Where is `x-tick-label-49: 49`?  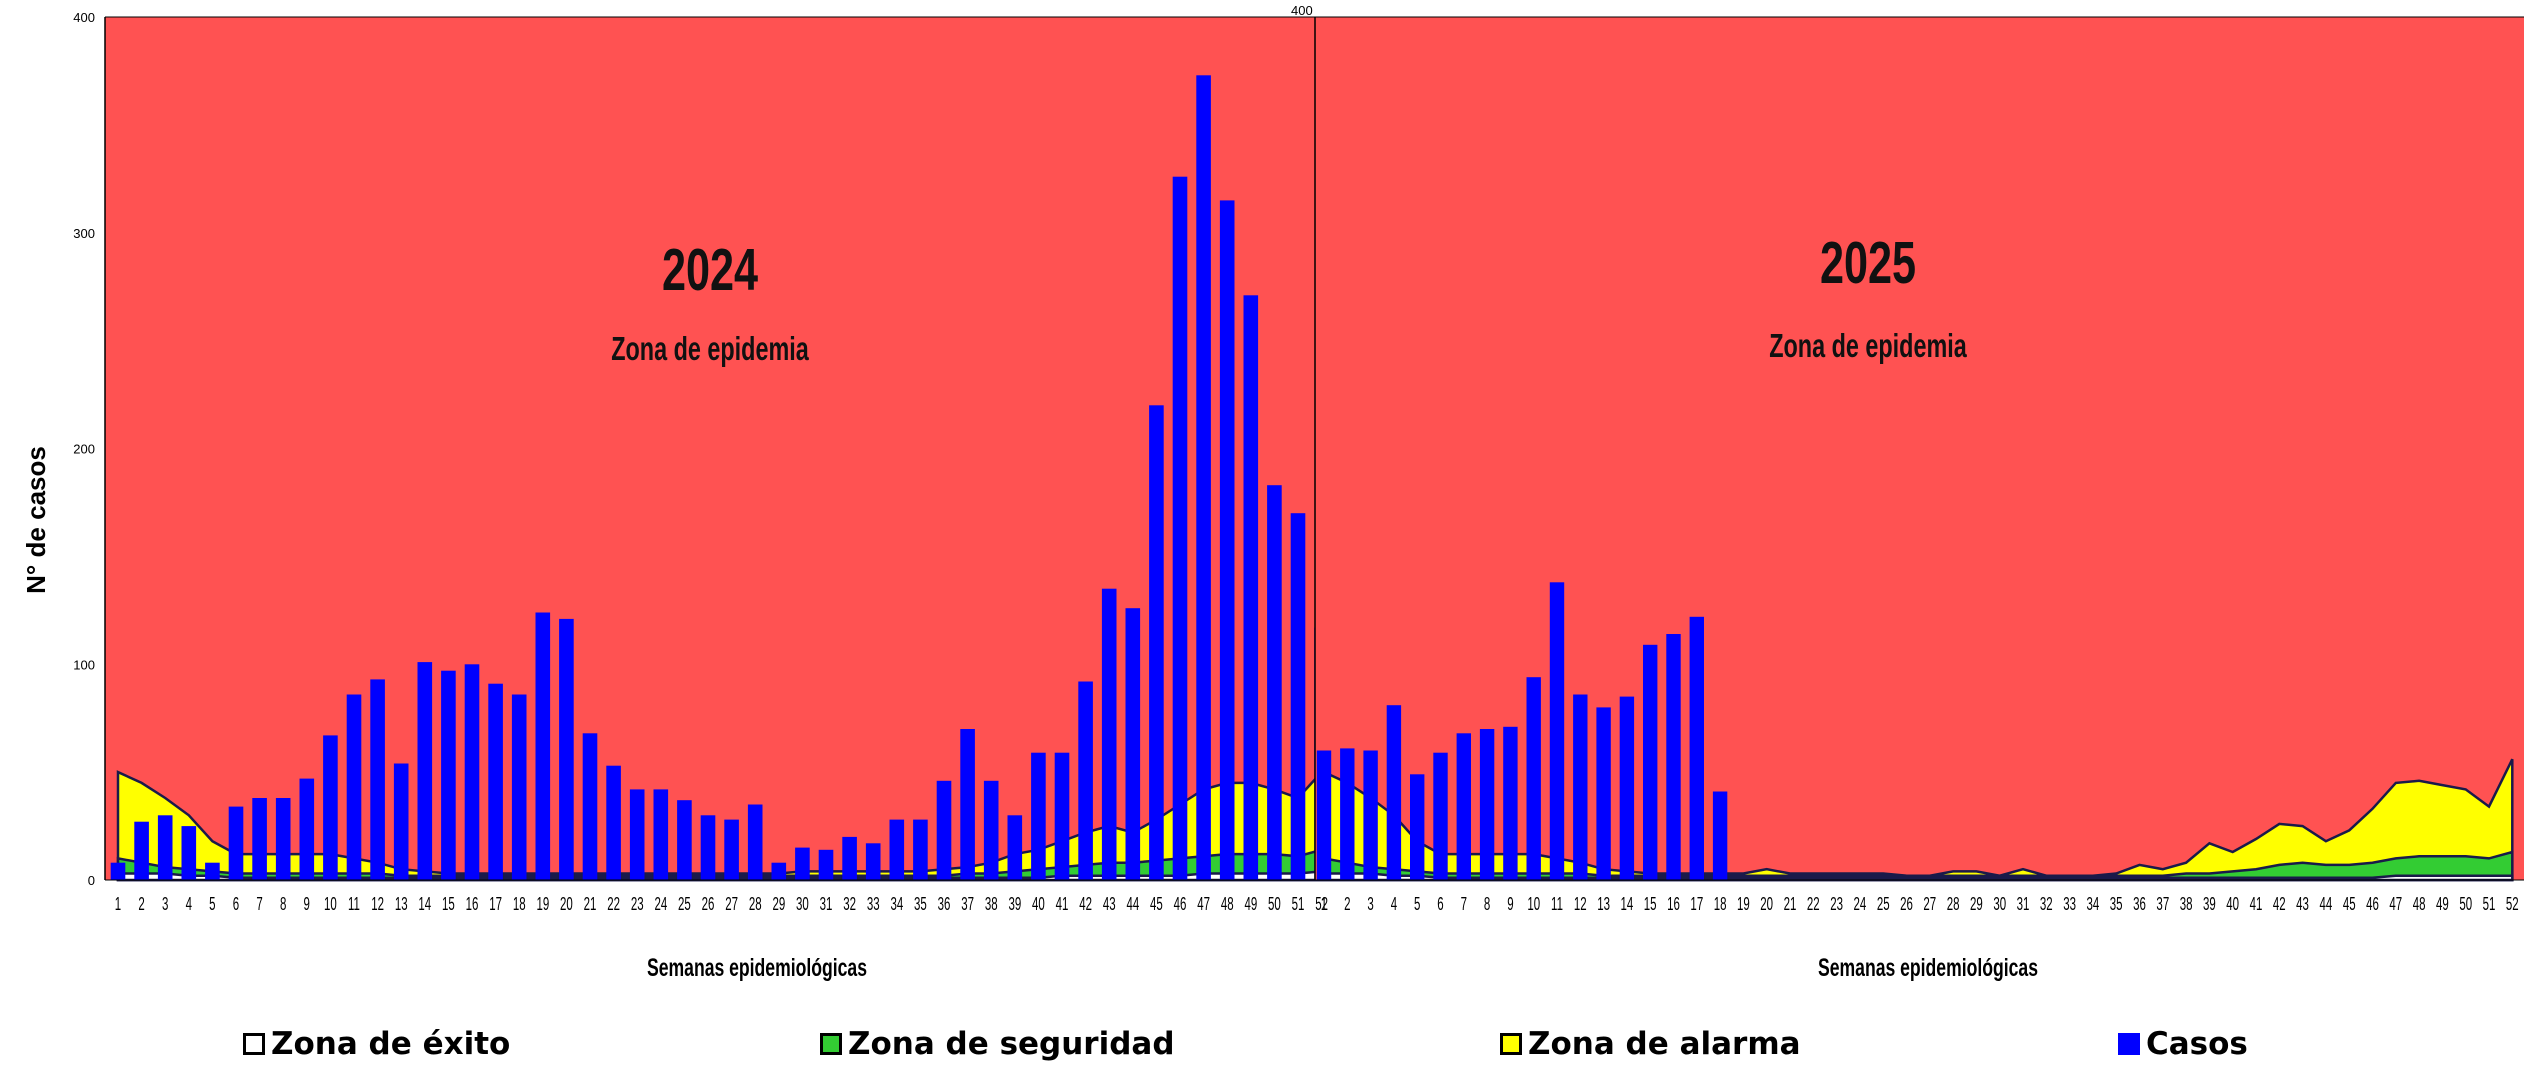 x-tick-label-49: 49 is located at coordinates (1250, 904).